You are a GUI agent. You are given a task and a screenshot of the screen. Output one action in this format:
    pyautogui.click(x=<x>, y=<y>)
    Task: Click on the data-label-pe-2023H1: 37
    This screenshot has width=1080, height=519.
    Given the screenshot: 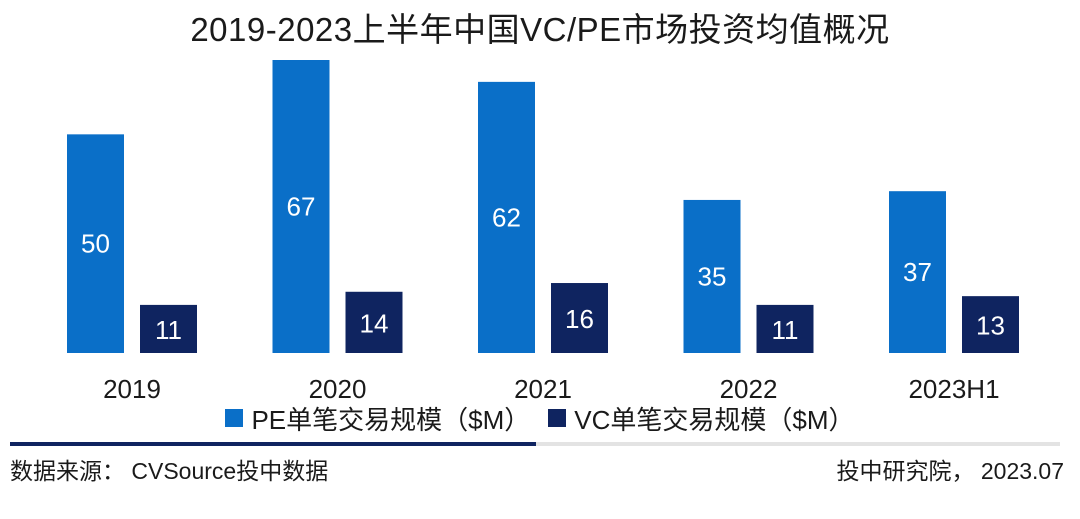 What is the action you would take?
    pyautogui.click(x=917, y=272)
    